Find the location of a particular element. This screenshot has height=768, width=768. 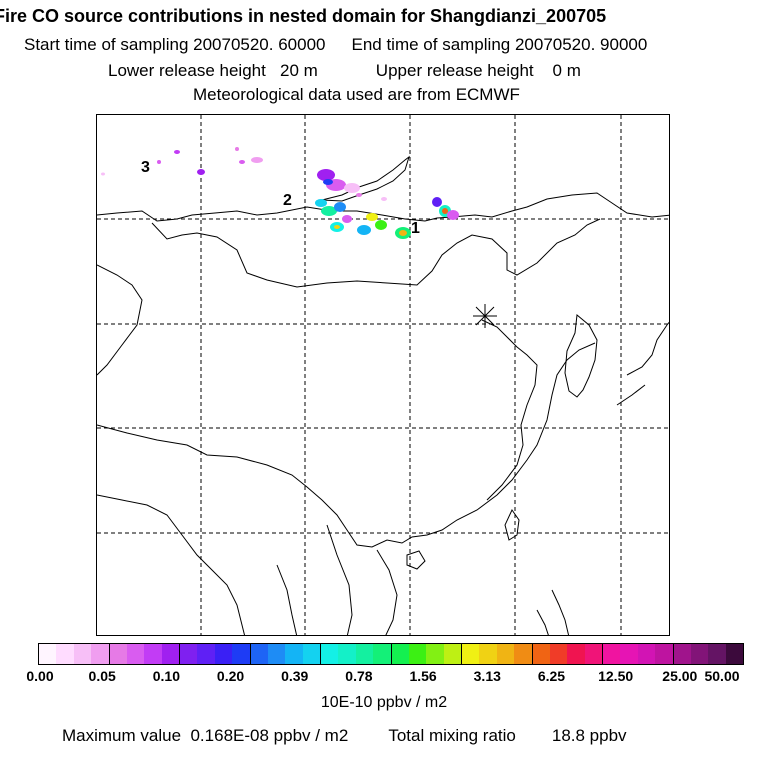

hainan-island is located at coordinates (416, 560).